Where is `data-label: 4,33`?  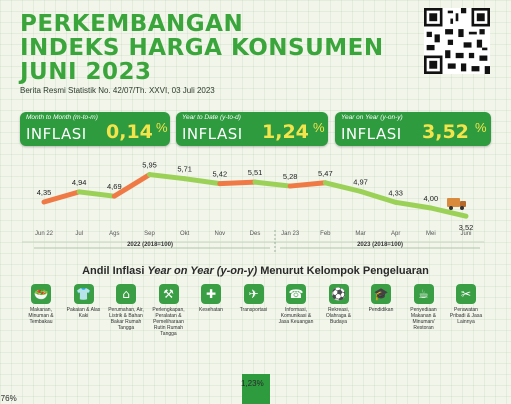 data-label: 4,33 is located at coordinates (395, 192).